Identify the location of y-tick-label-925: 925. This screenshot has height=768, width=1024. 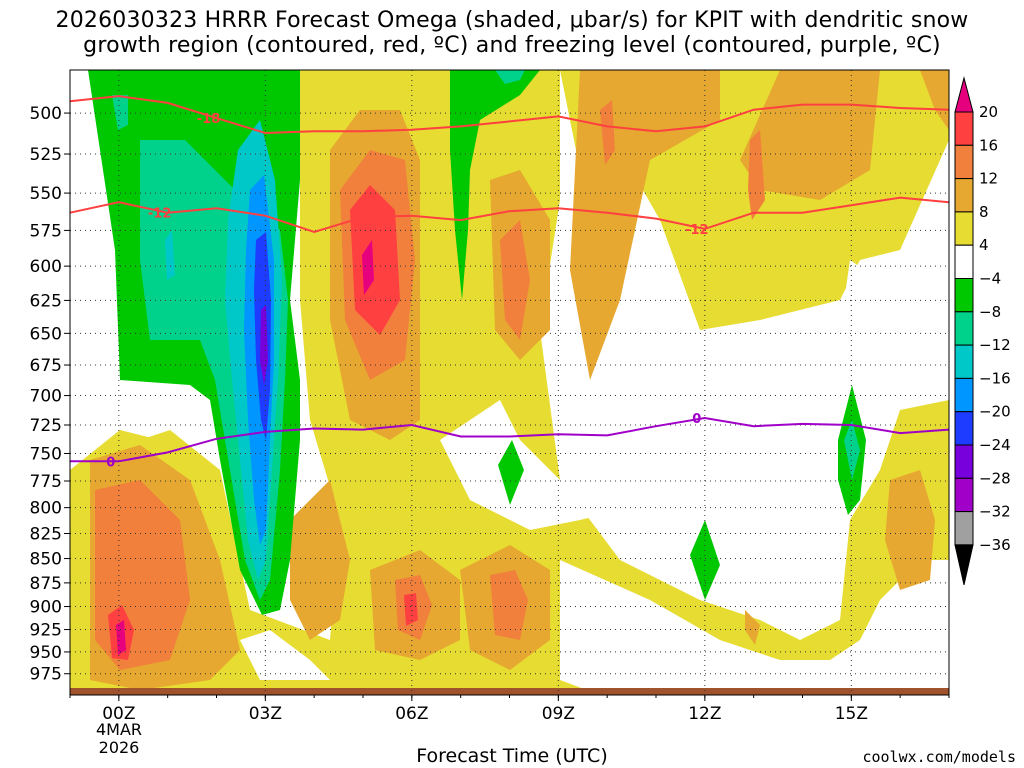
(46, 631).